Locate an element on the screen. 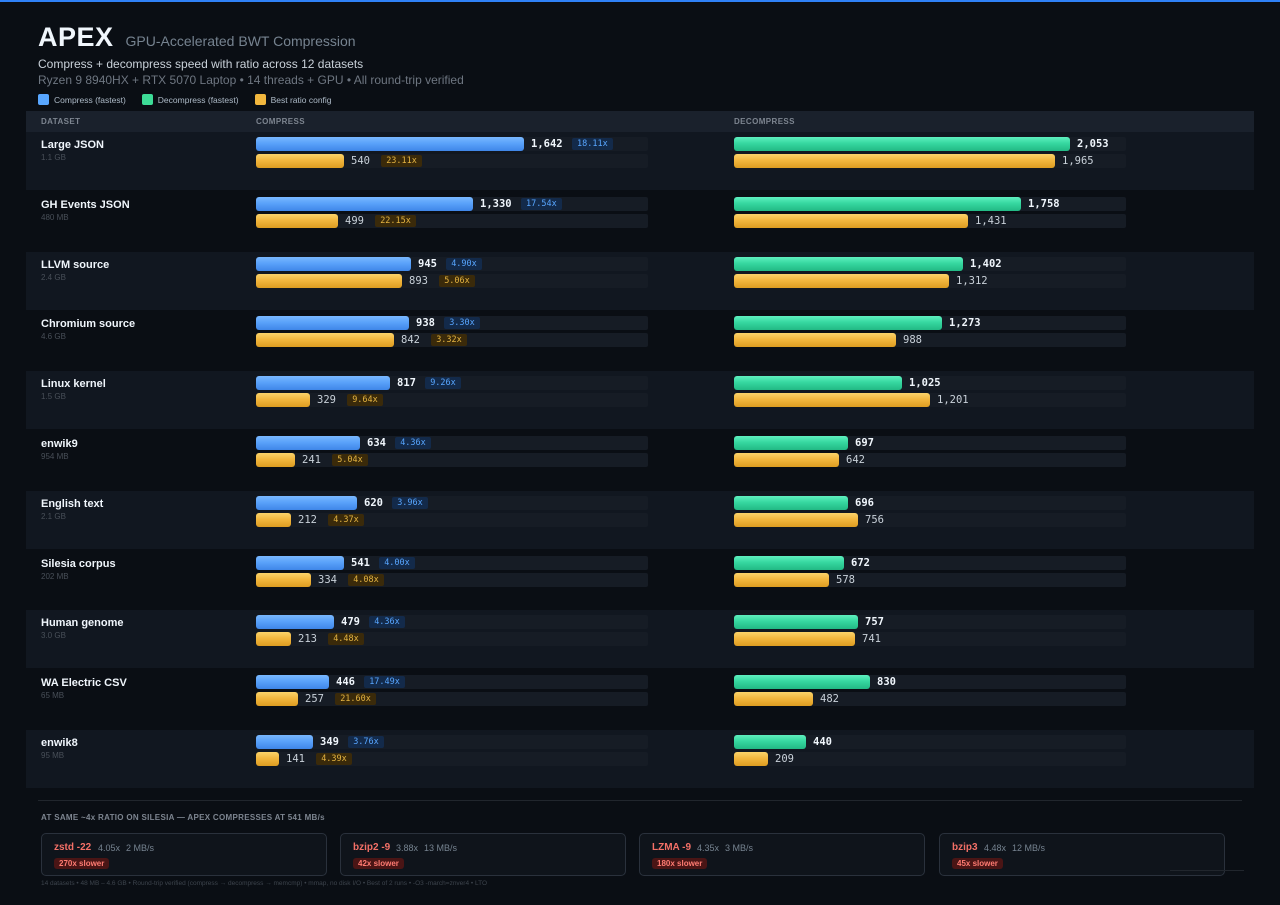 This screenshot has width=1280, height=905. competitor-name: LZMA -9 is located at coordinates (672, 847).